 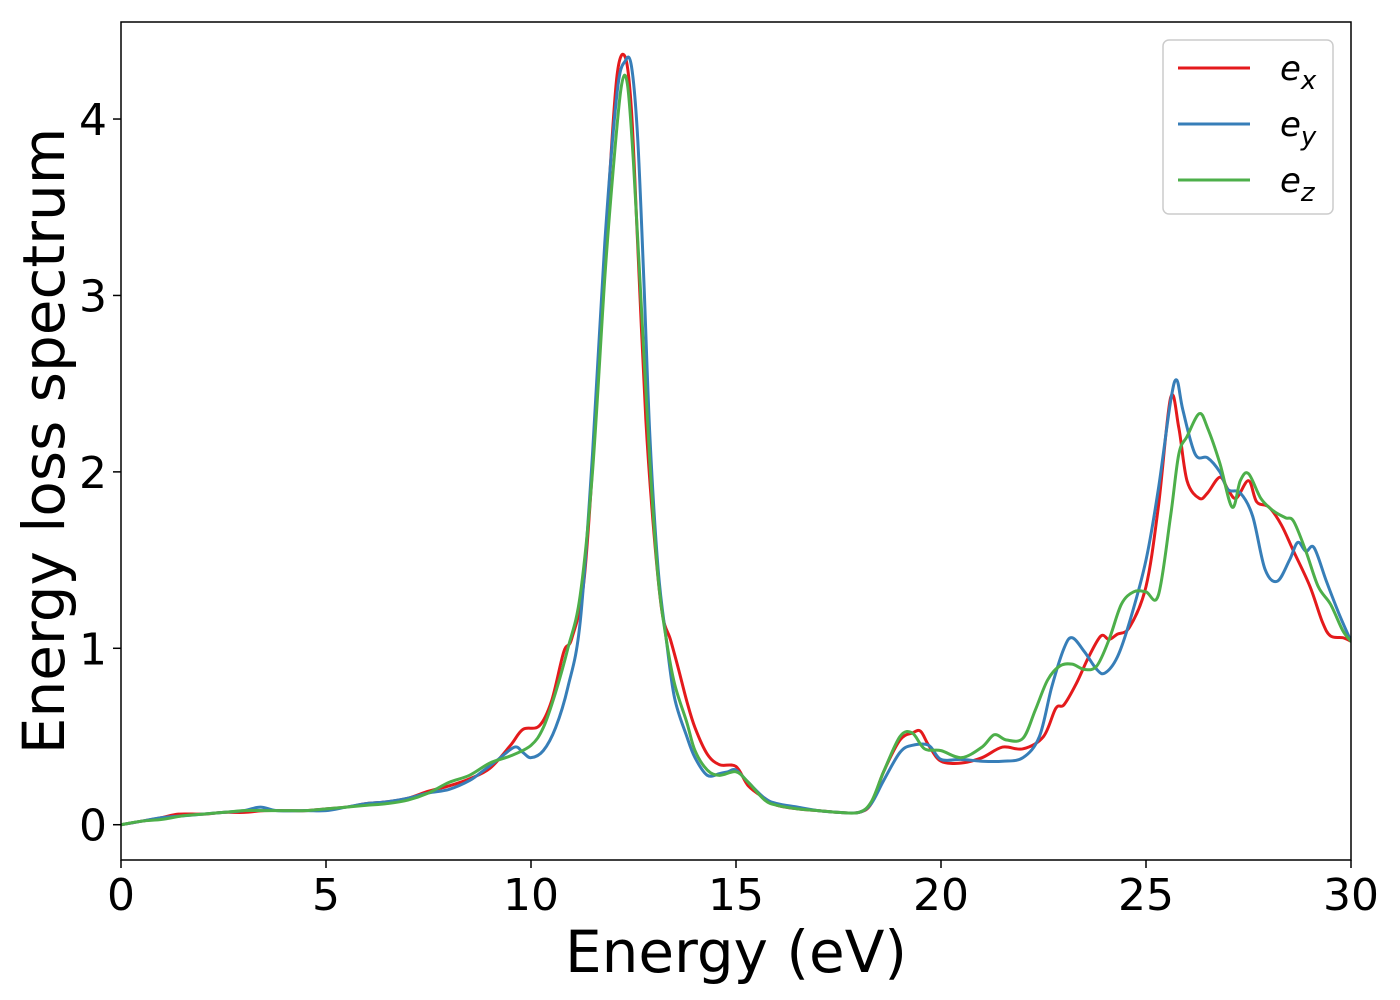 I want to click on y-tick-label: 3, so click(x=93, y=296).